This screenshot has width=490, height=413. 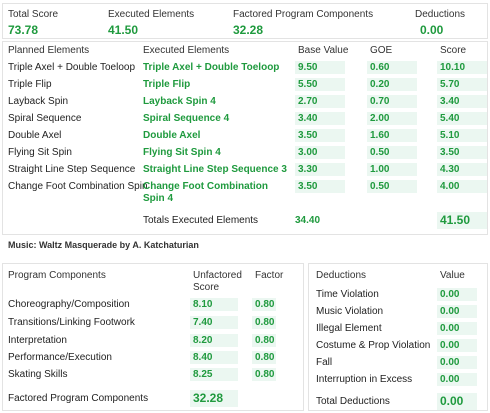 What do you see at coordinates (215, 169) in the screenshot?
I see `executed-element: Straight Line Step Sequence 3` at bounding box center [215, 169].